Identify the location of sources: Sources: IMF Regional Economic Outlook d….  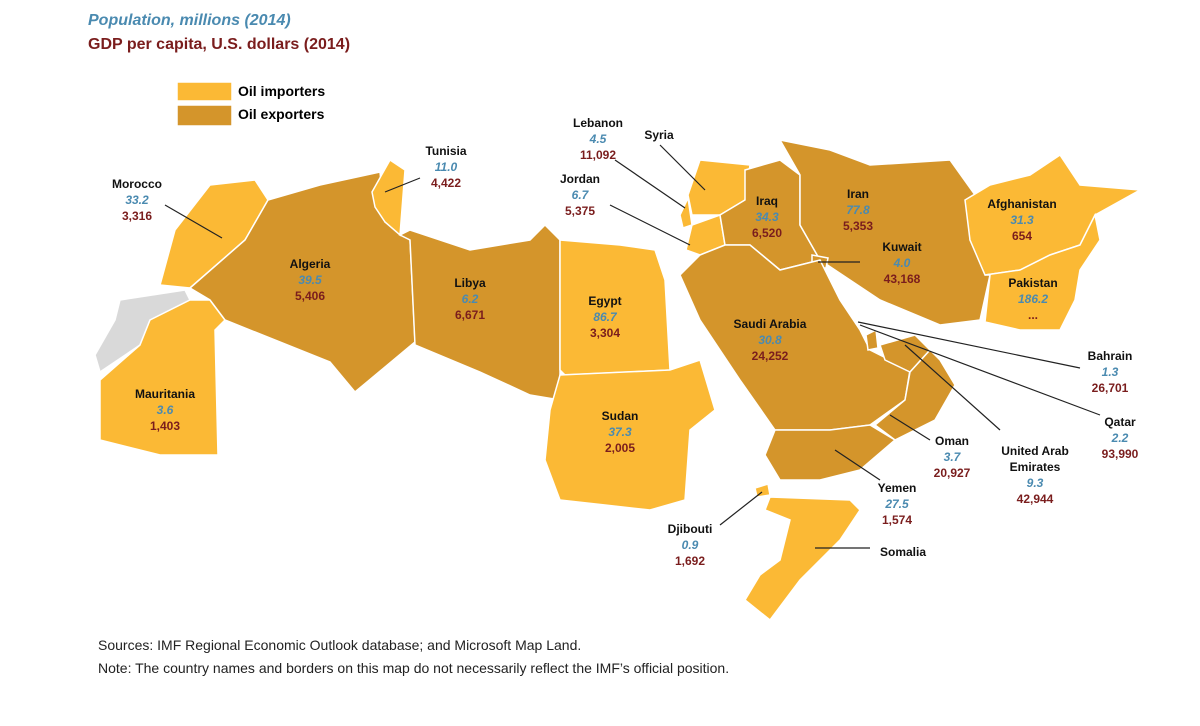
(340, 645).